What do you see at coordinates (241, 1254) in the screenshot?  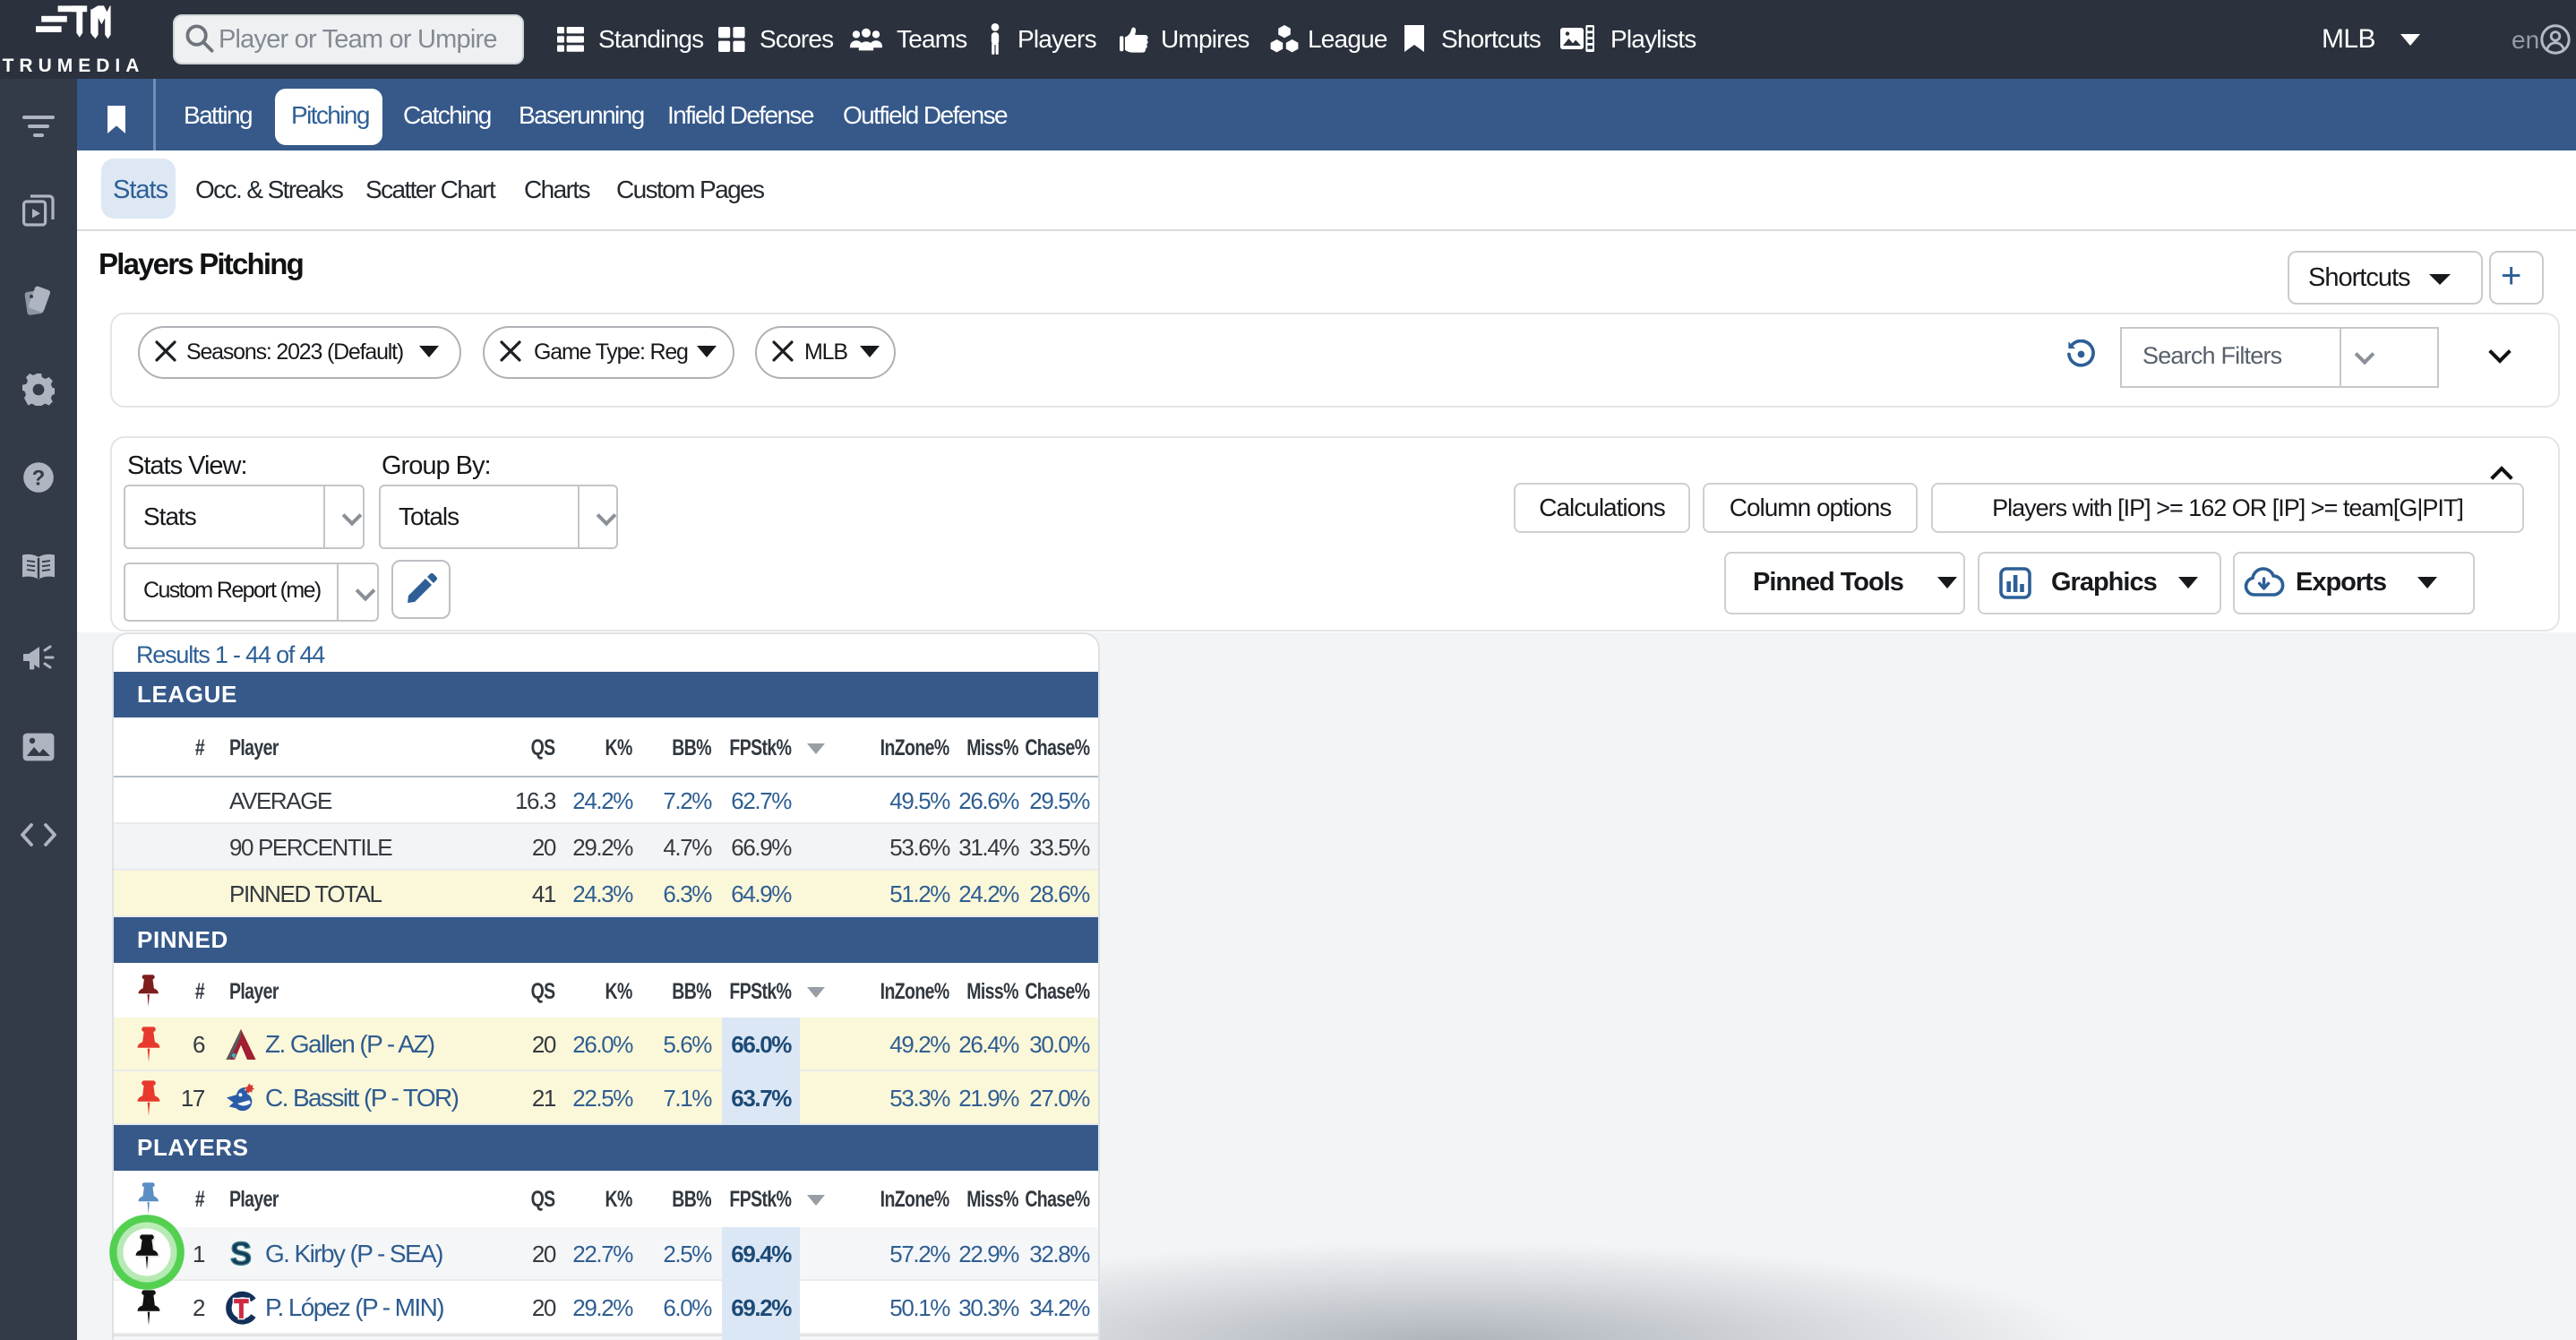 I see `svg-text: S` at bounding box center [241, 1254].